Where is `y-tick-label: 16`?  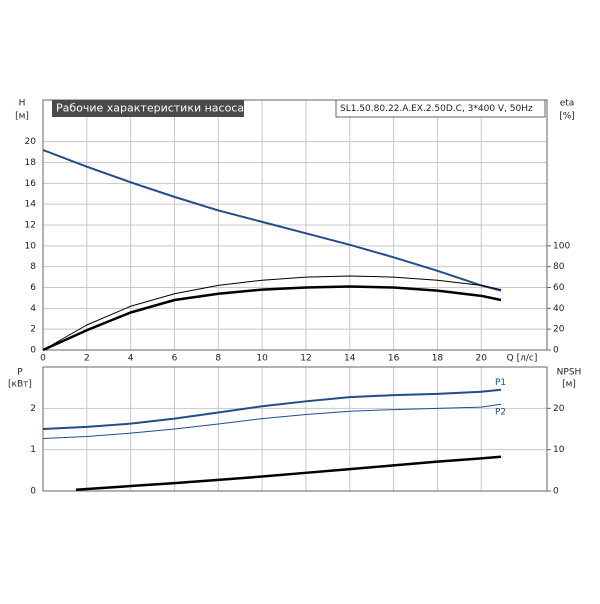 y-tick-label: 16 is located at coordinates (31, 184).